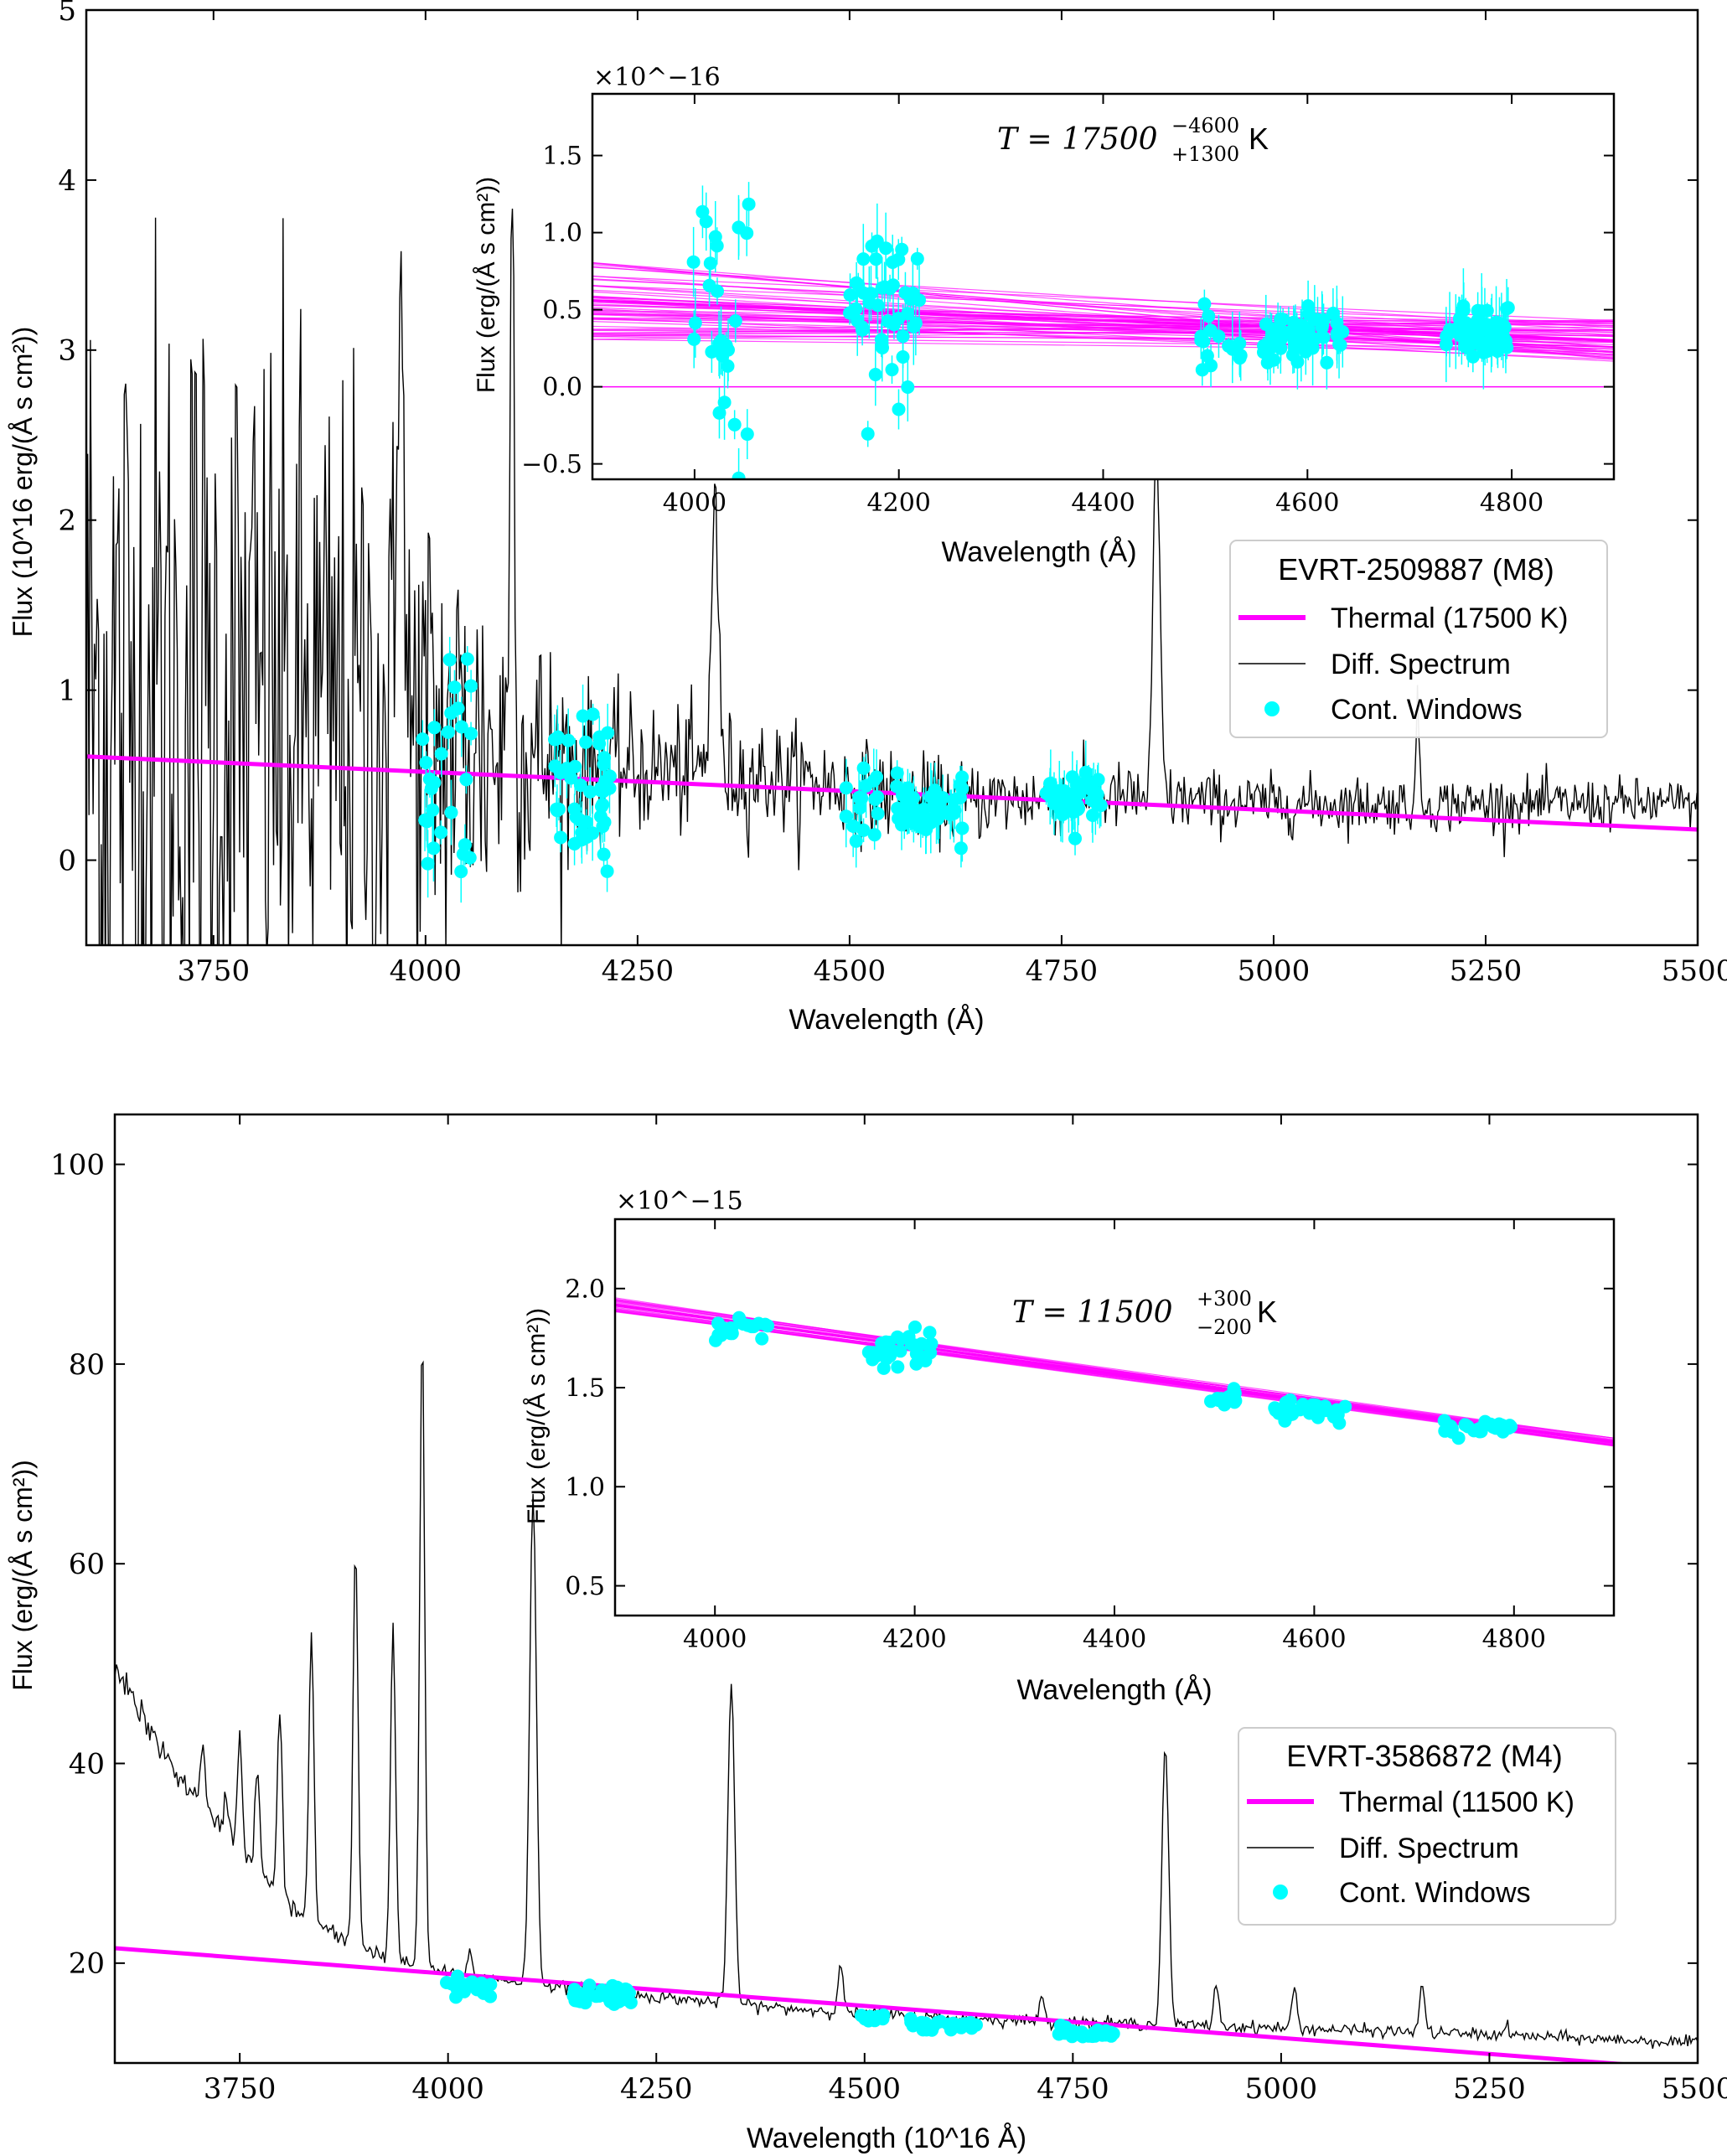  What do you see at coordinates (1205, 125) in the screenshot?
I see `top-inset-annotation-sup: −4600` at bounding box center [1205, 125].